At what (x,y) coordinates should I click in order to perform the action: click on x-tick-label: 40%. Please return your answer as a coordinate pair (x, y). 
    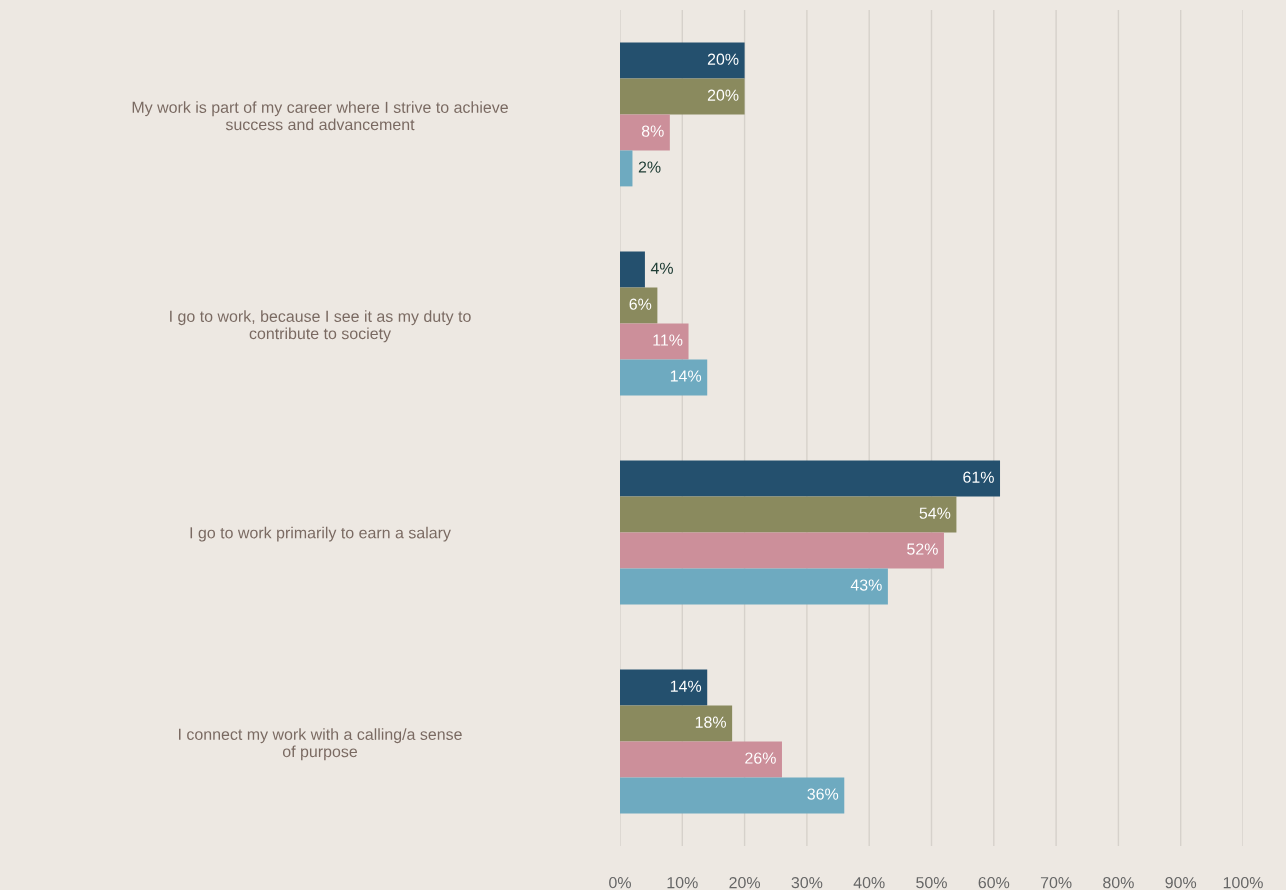
    Looking at the image, I should click on (869, 882).